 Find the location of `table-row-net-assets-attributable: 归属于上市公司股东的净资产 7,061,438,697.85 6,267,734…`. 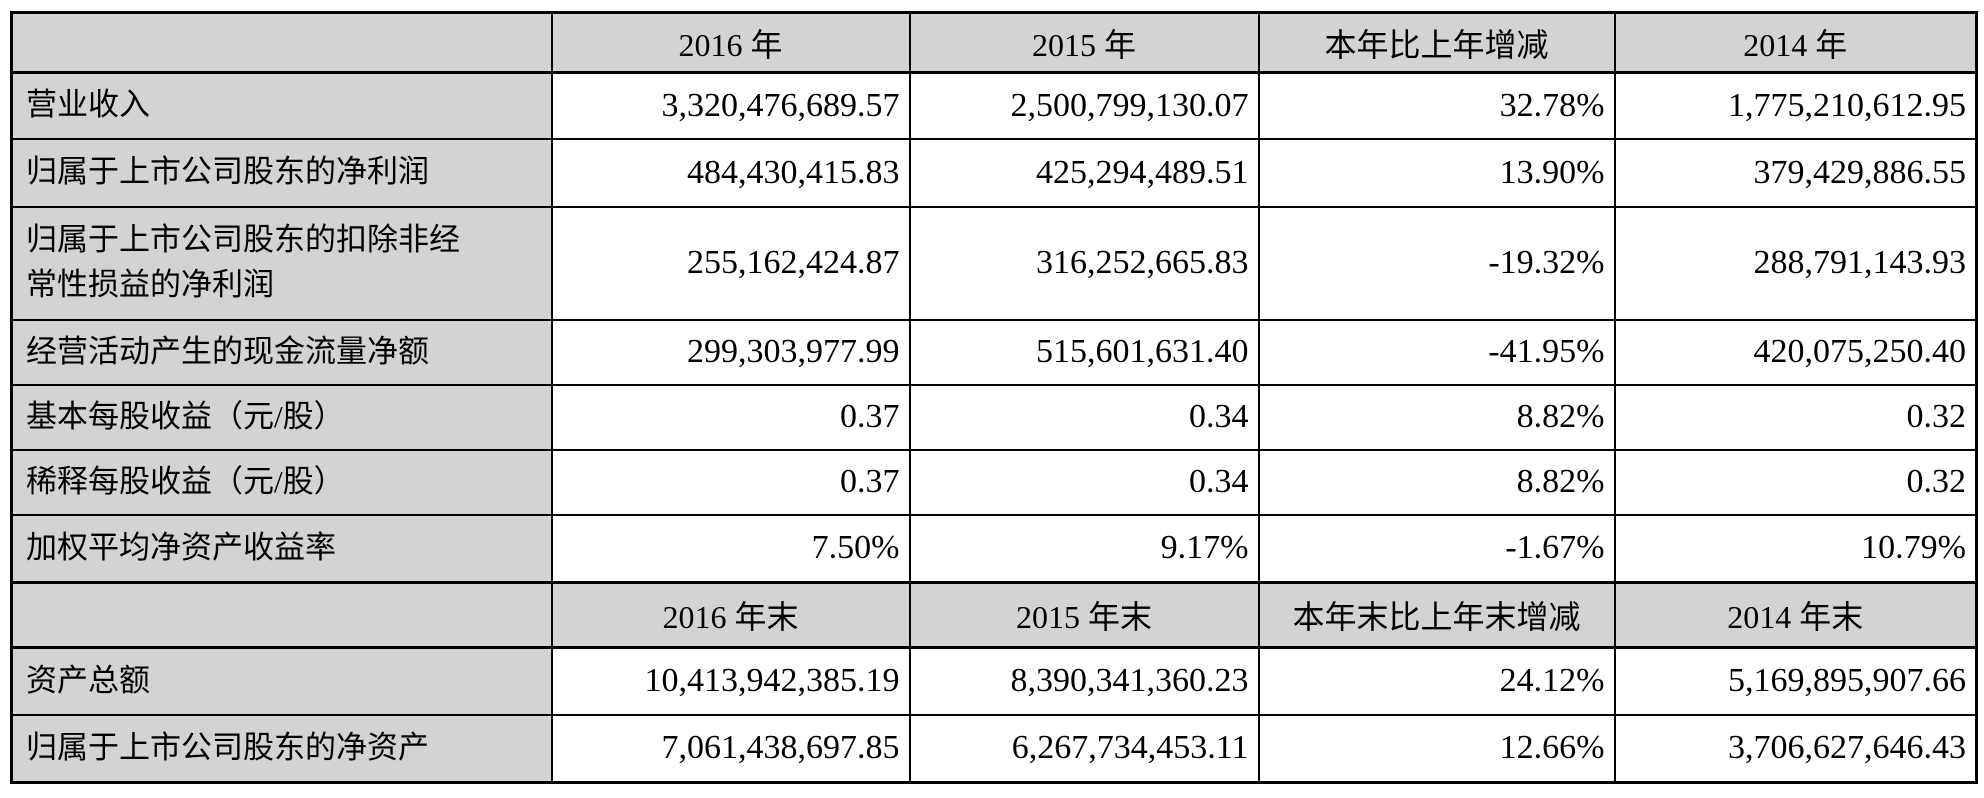

table-row-net-assets-attributable: 归属于上市公司股东的净资产 7,061,438,697.85 6,267,734… is located at coordinates (994, 748).